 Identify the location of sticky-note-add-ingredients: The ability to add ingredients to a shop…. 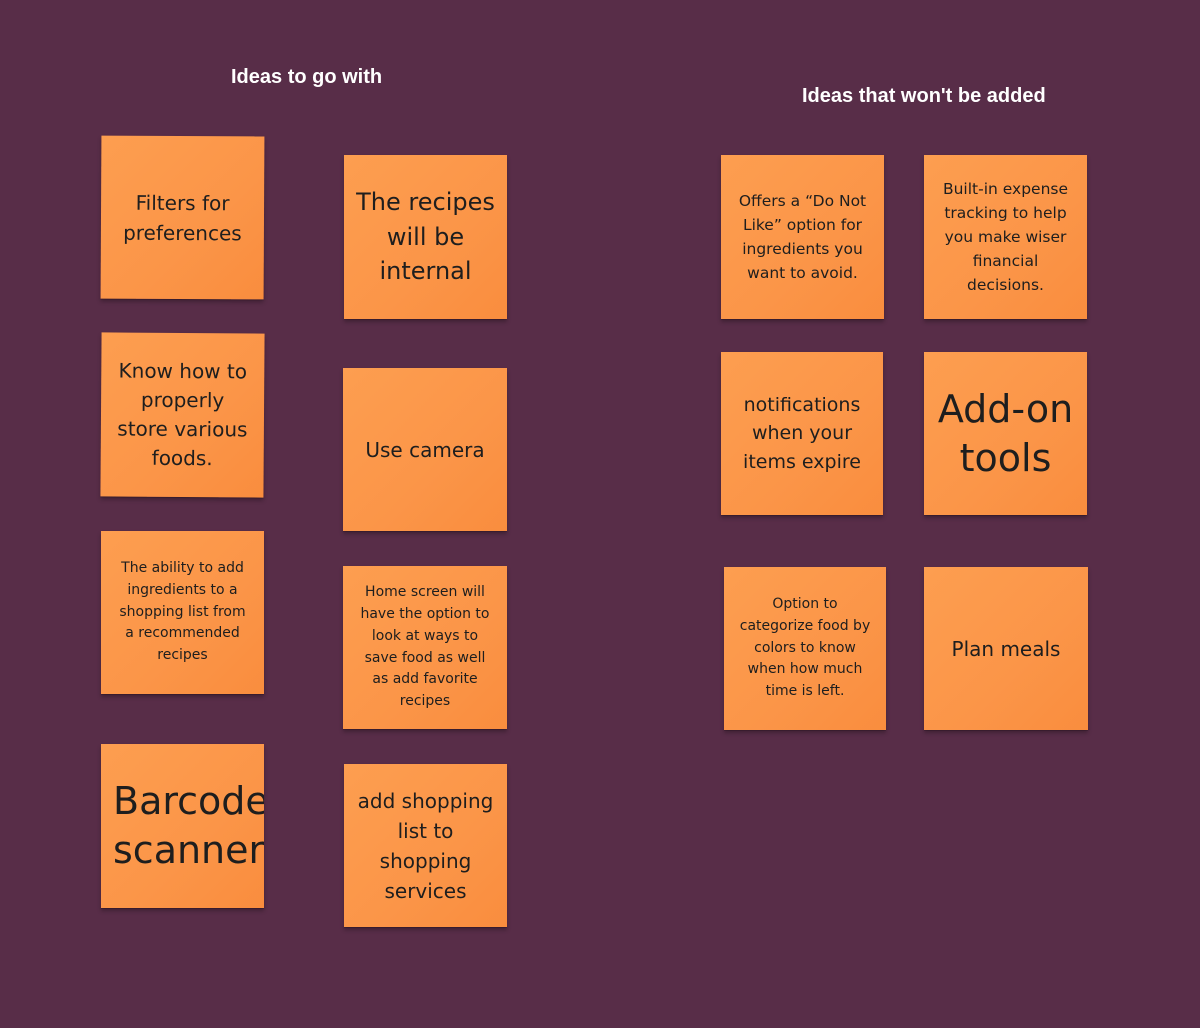
(182, 612).